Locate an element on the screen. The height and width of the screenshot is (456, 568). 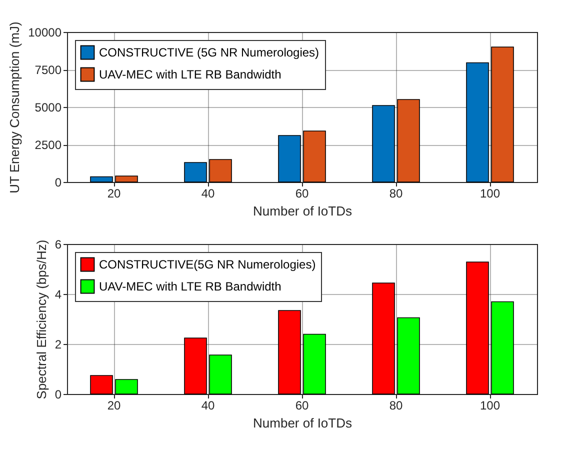
y-tick-label: 7500 is located at coordinates (48, 70).